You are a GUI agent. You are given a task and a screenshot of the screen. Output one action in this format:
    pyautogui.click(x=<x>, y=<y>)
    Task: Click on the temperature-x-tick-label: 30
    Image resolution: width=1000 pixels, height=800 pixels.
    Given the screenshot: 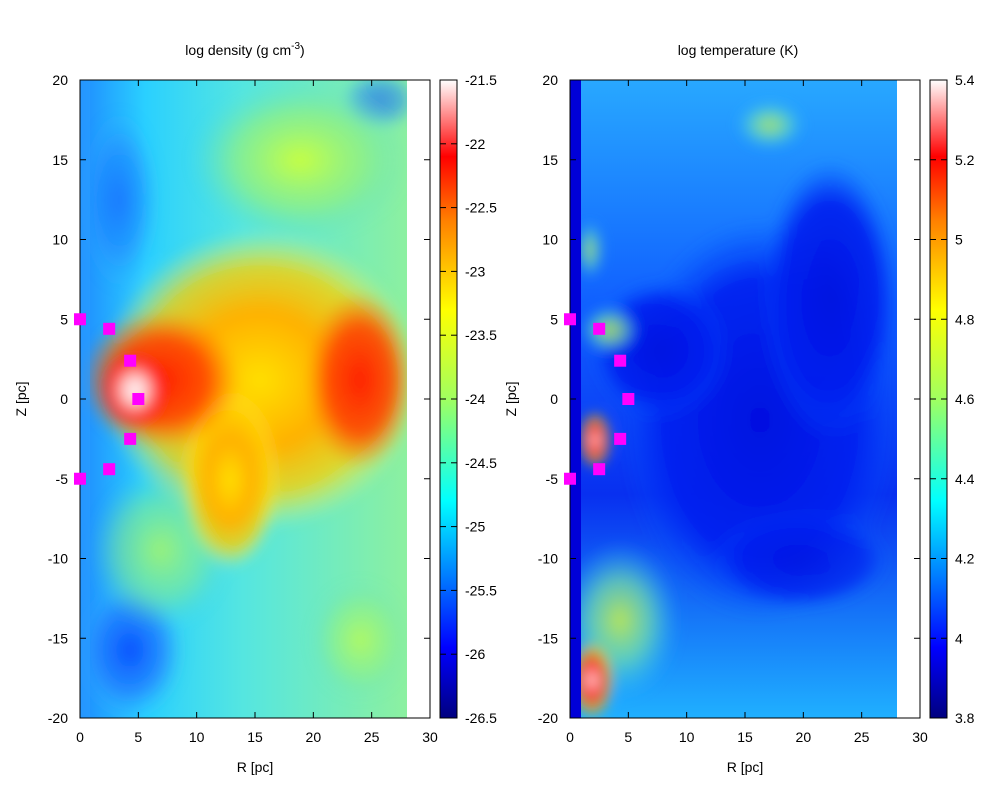 What is the action you would take?
    pyautogui.click(x=920, y=737)
    